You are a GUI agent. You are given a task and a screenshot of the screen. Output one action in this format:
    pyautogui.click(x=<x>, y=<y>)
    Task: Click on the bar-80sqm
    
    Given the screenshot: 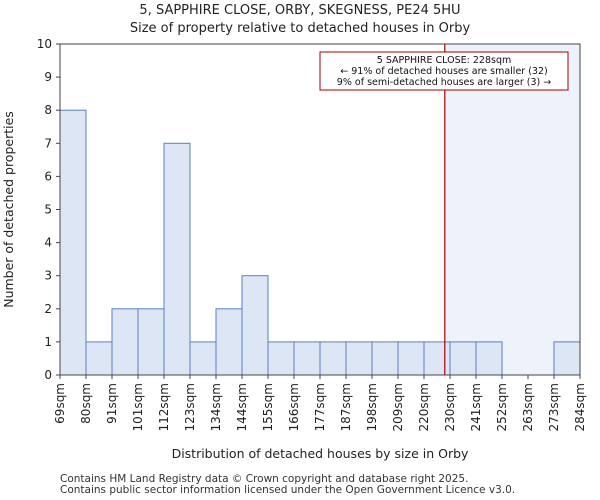 What is the action you would take?
    pyautogui.click(x=99, y=358)
    